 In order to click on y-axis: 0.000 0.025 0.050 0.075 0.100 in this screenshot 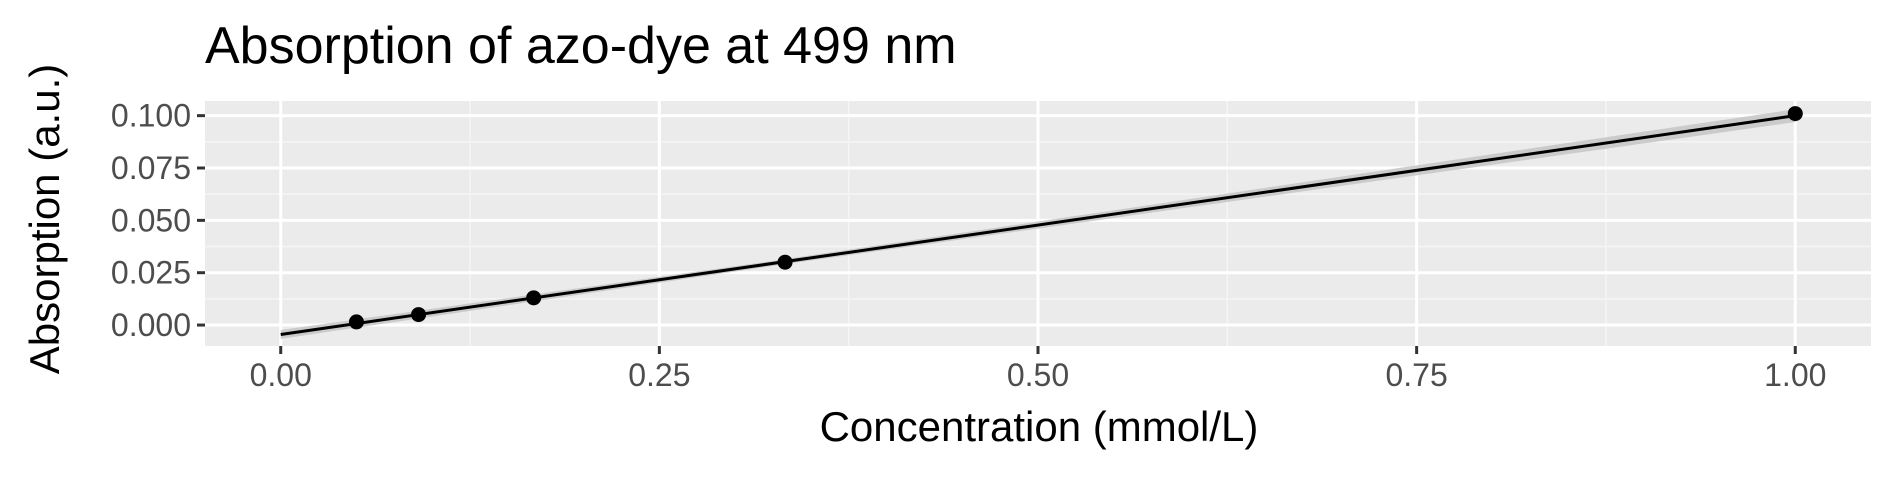, I will do `click(158, 220)`.